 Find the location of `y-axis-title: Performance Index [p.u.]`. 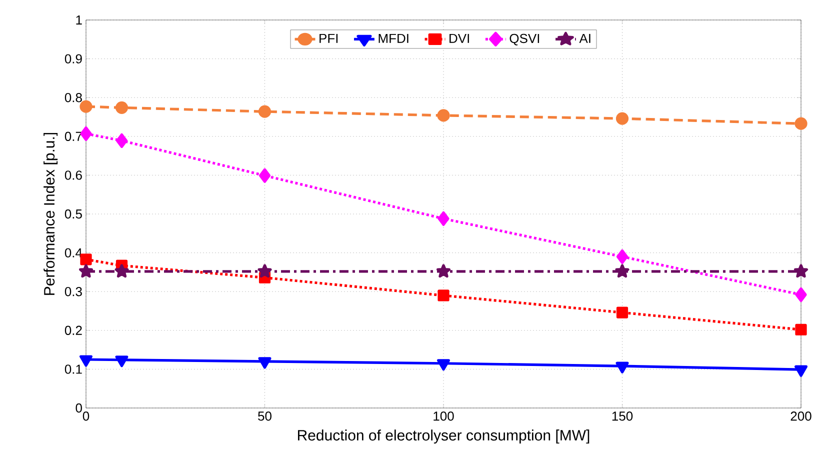

y-axis-title: Performance Index [p.u.] is located at coordinates (51, 213).